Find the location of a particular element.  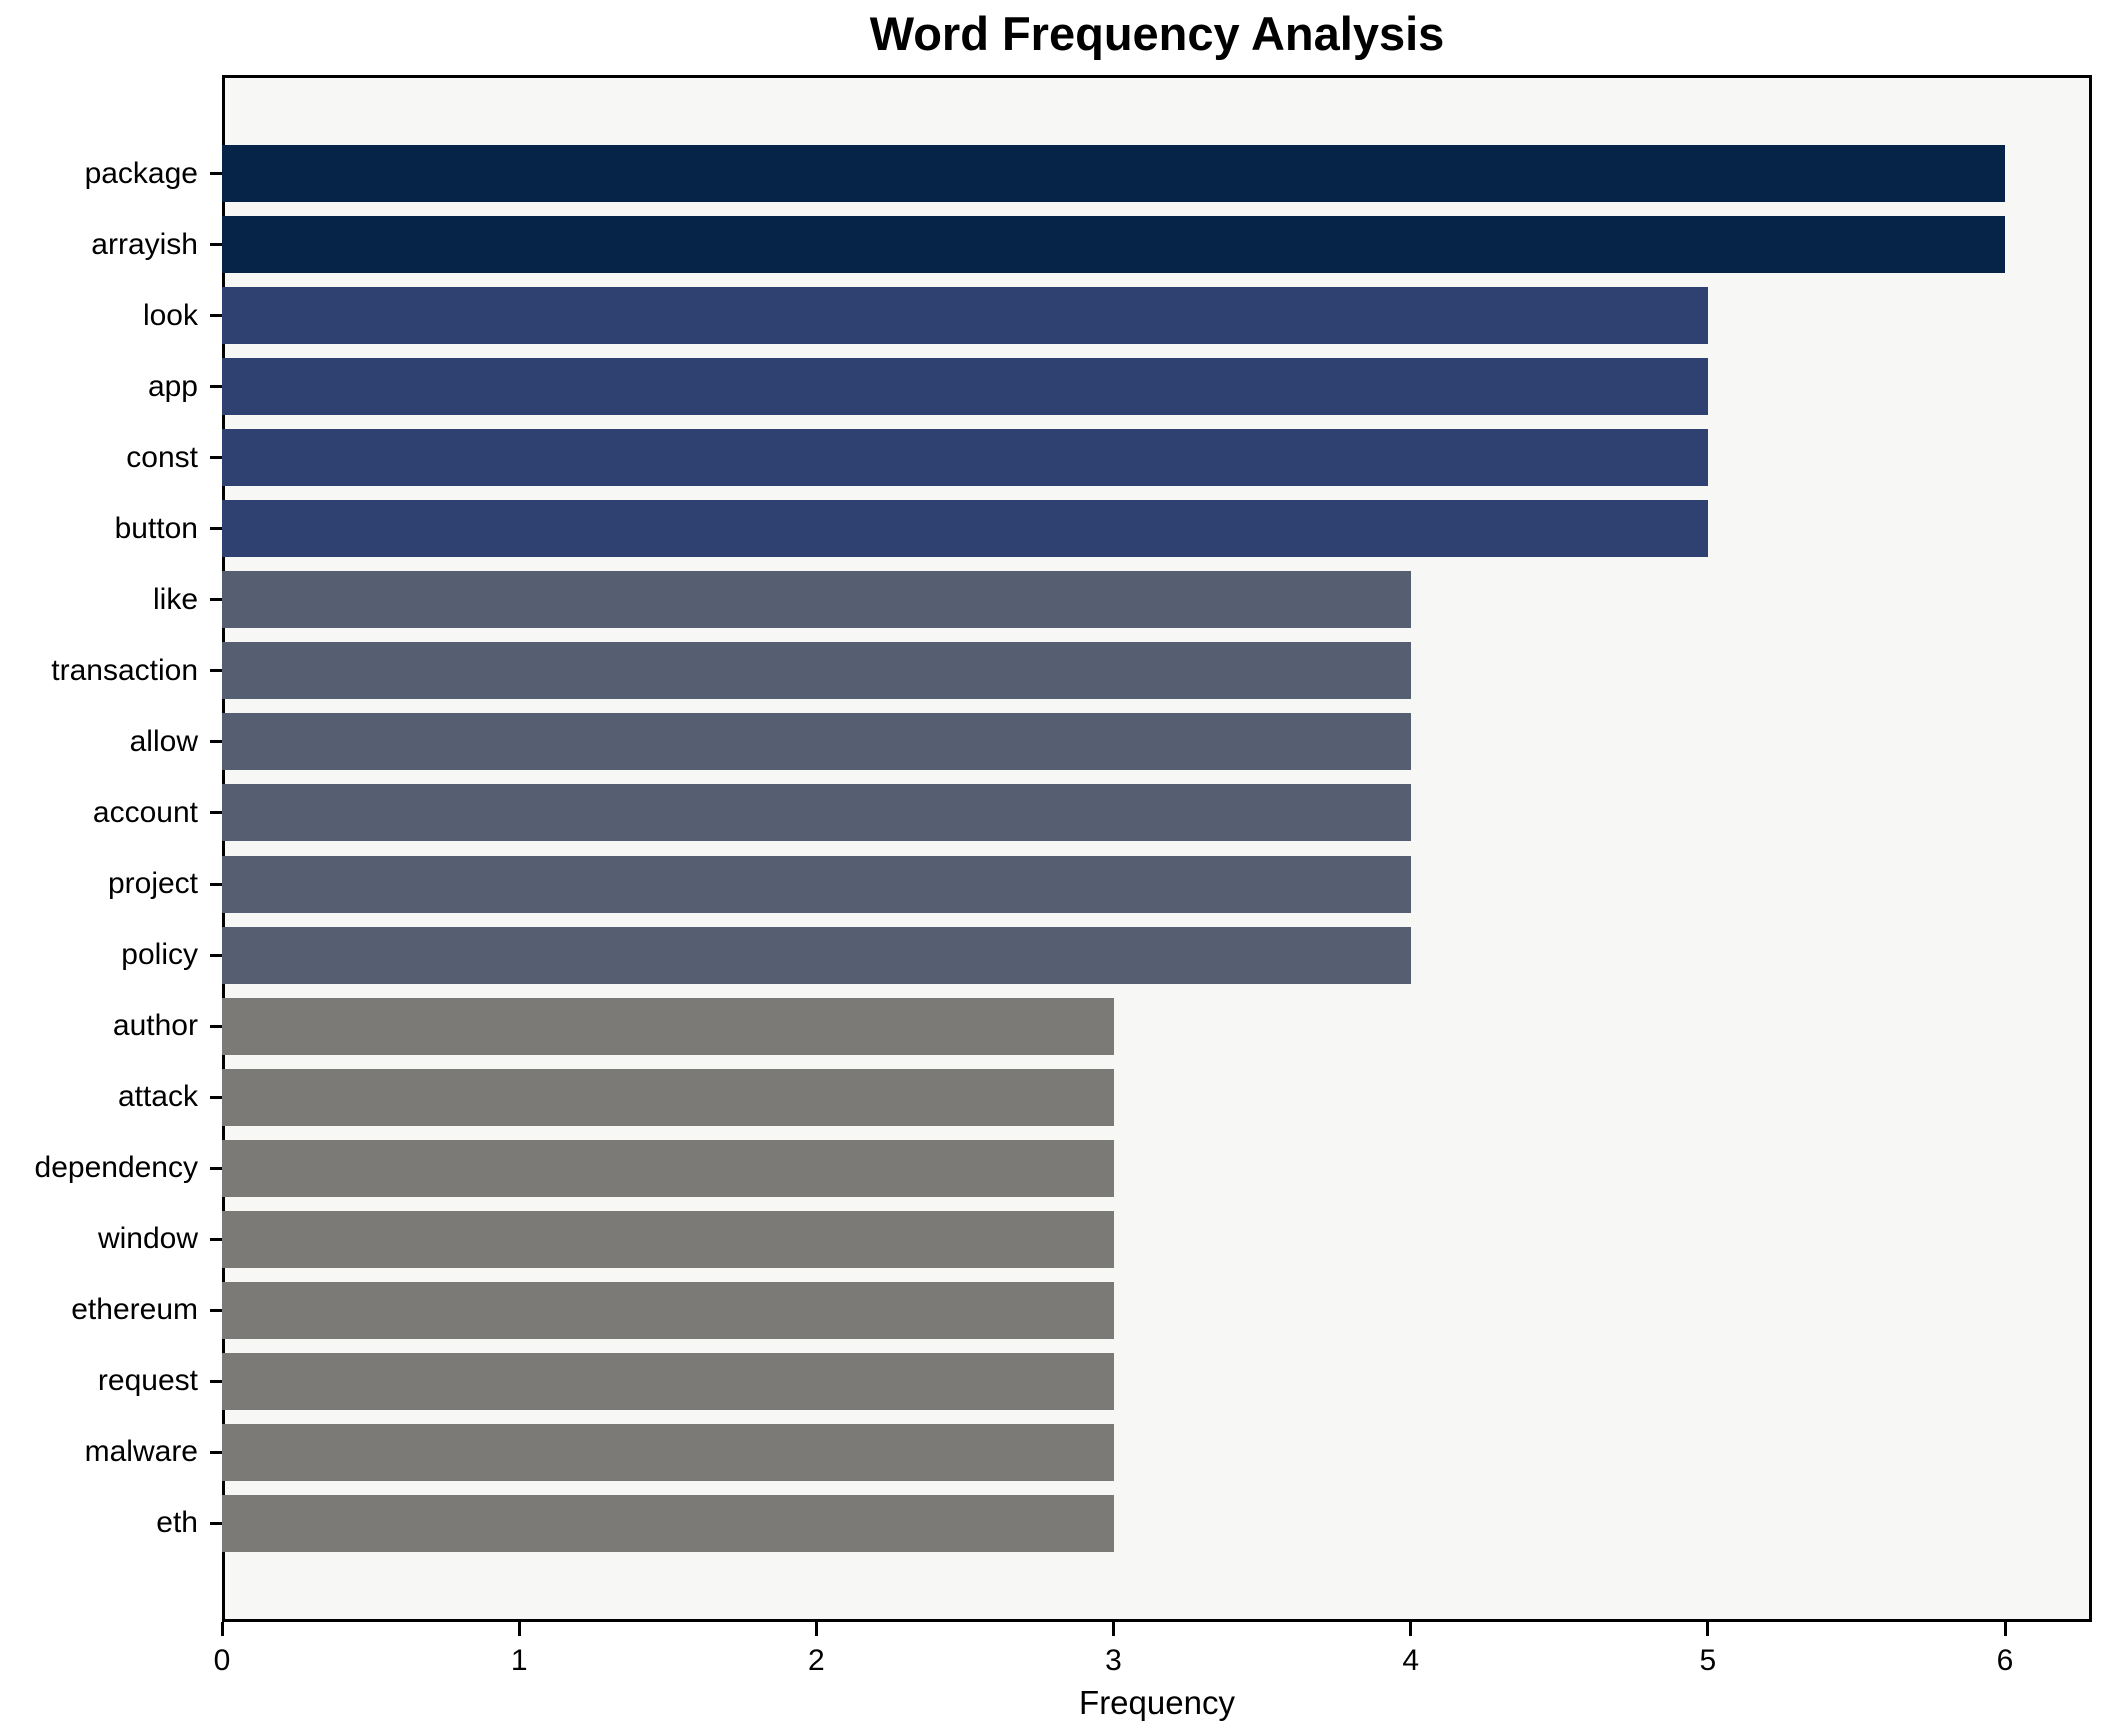

bar-package is located at coordinates (1114, 174).